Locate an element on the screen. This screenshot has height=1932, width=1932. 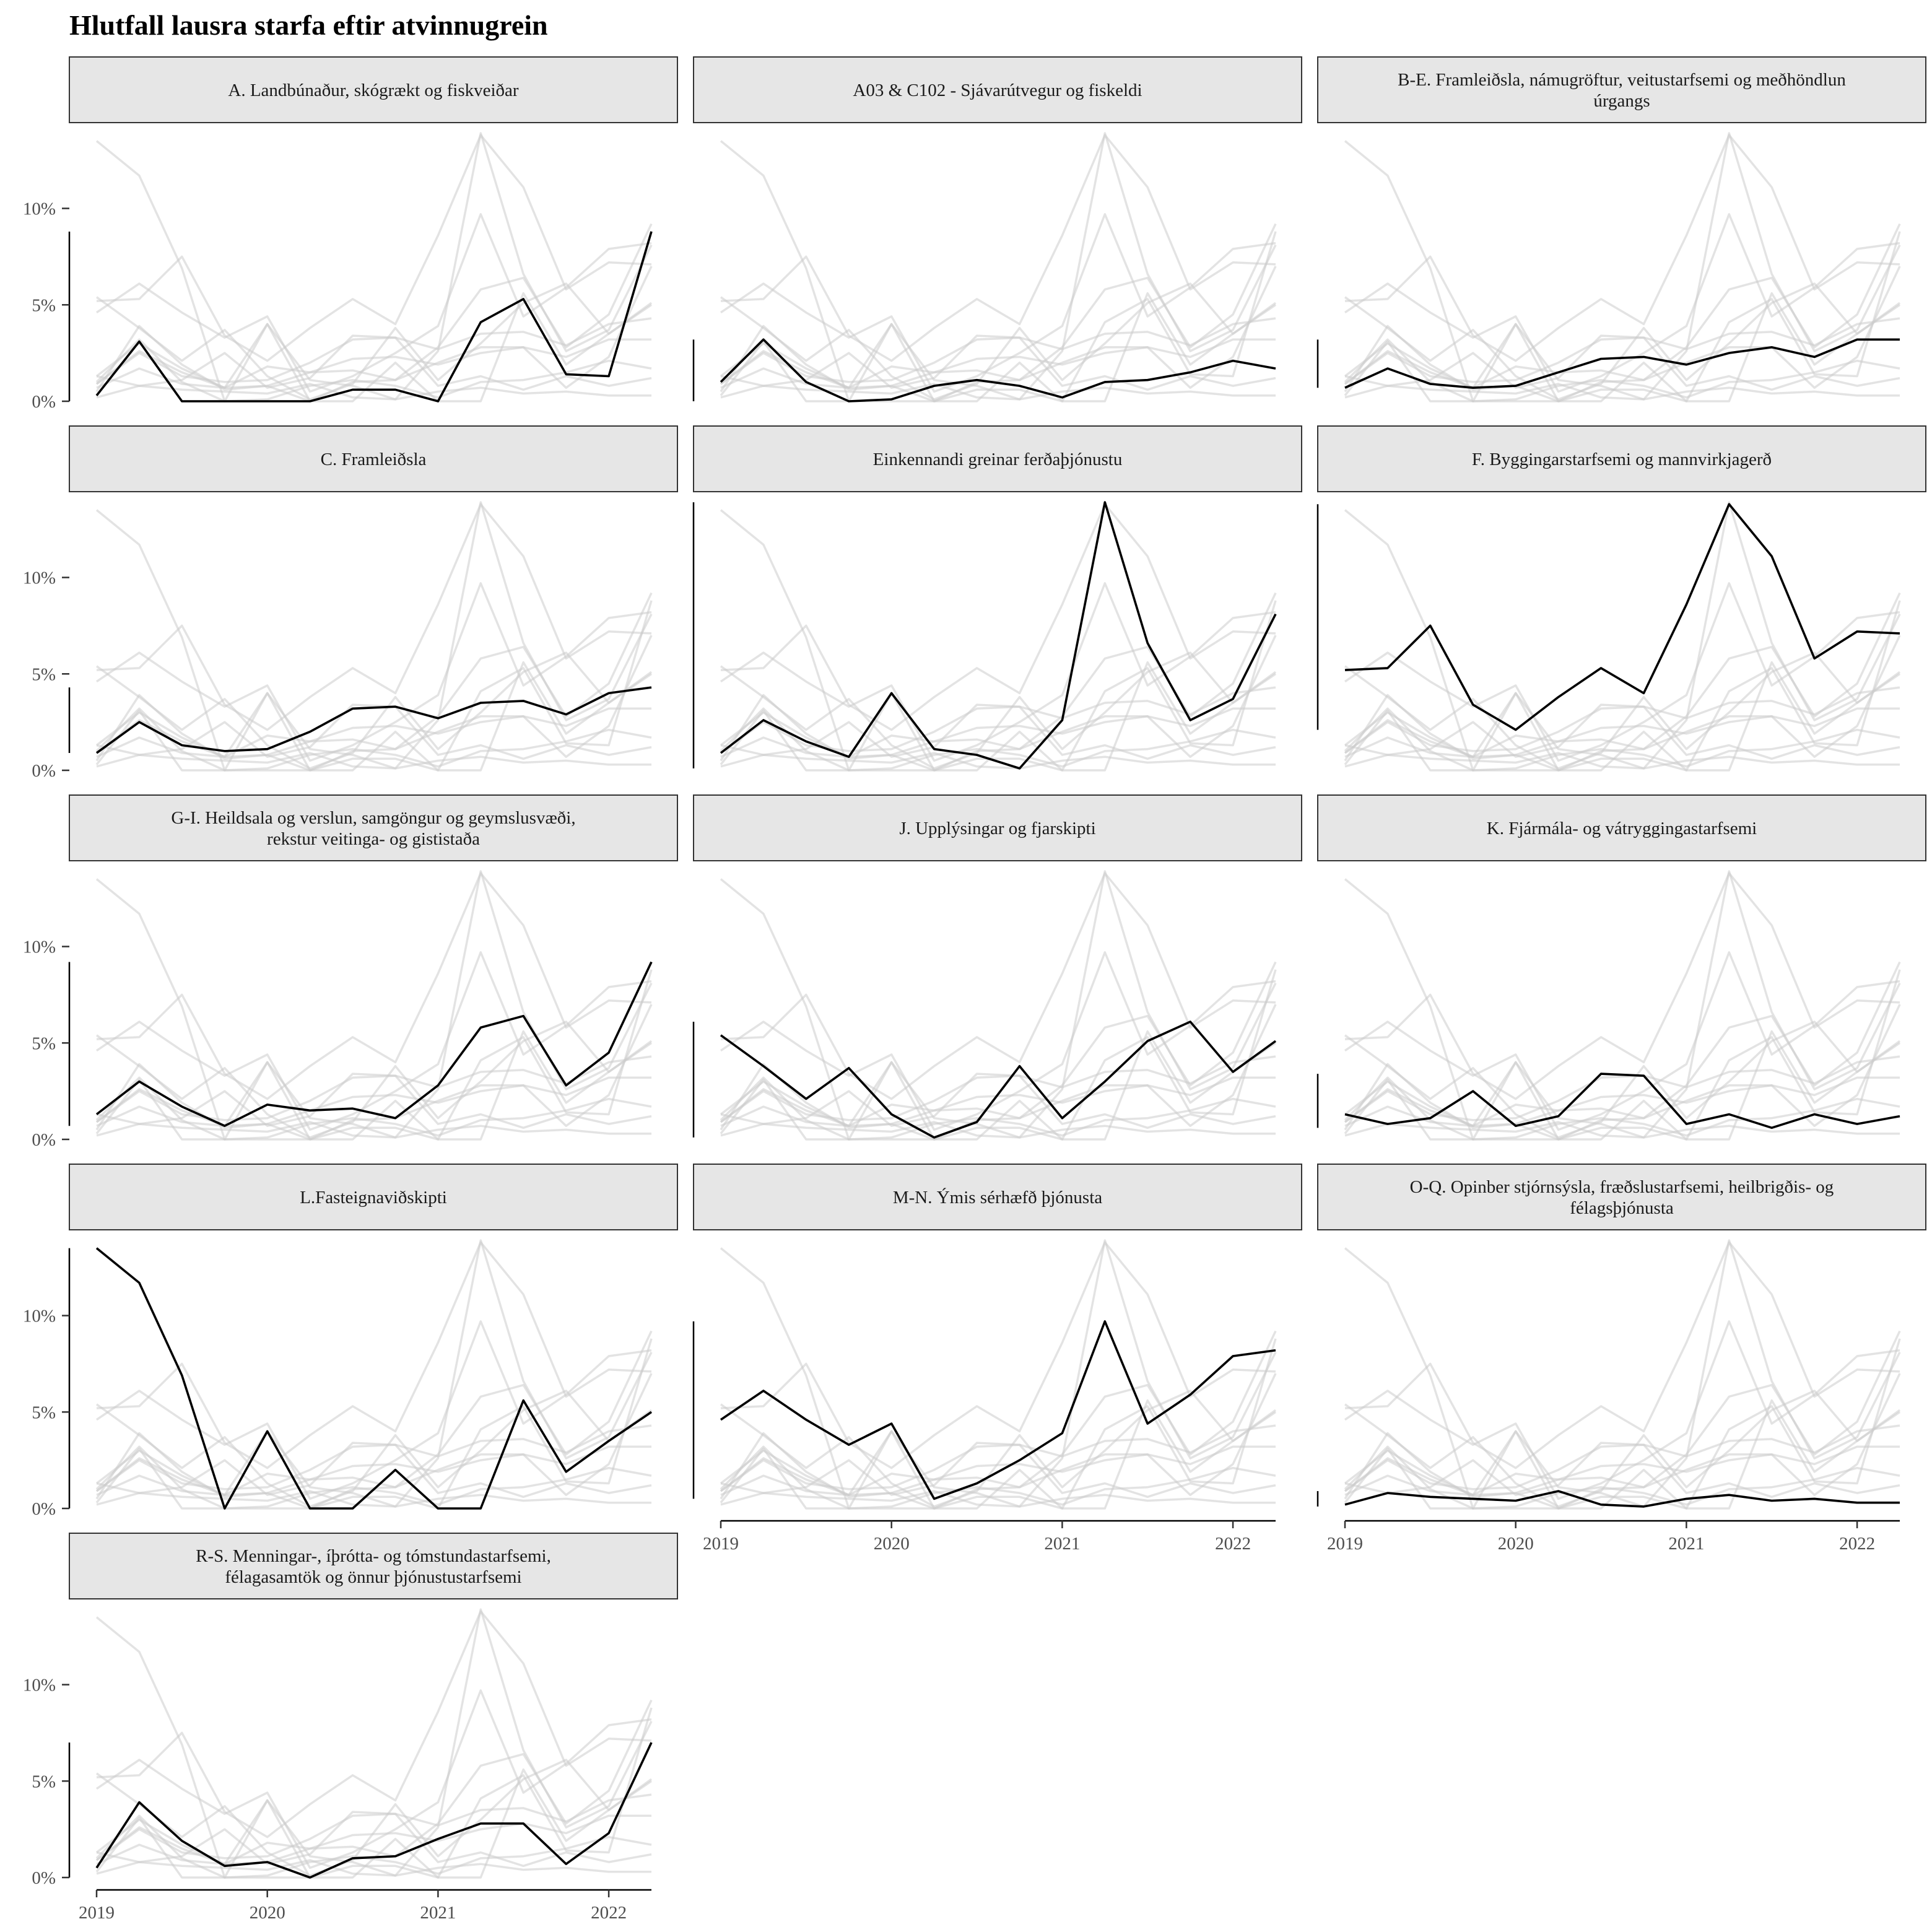
panel-title: J. Upplýsingar og fjarskipti is located at coordinates (997, 828).